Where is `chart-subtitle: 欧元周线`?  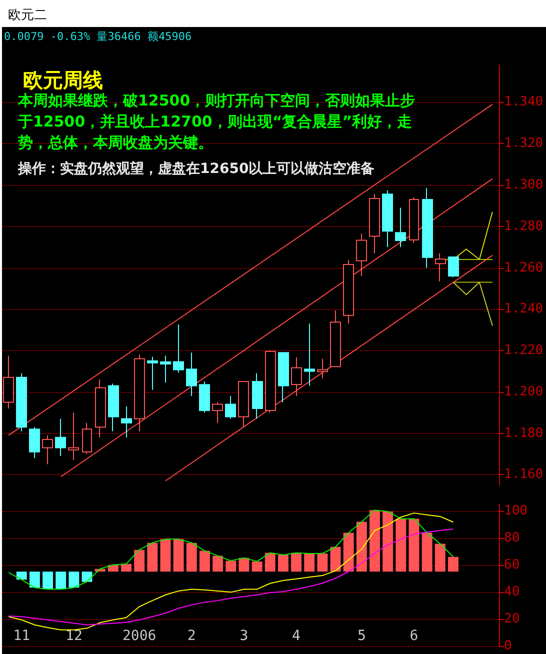 chart-subtitle: 欧元周线 is located at coordinates (63, 80).